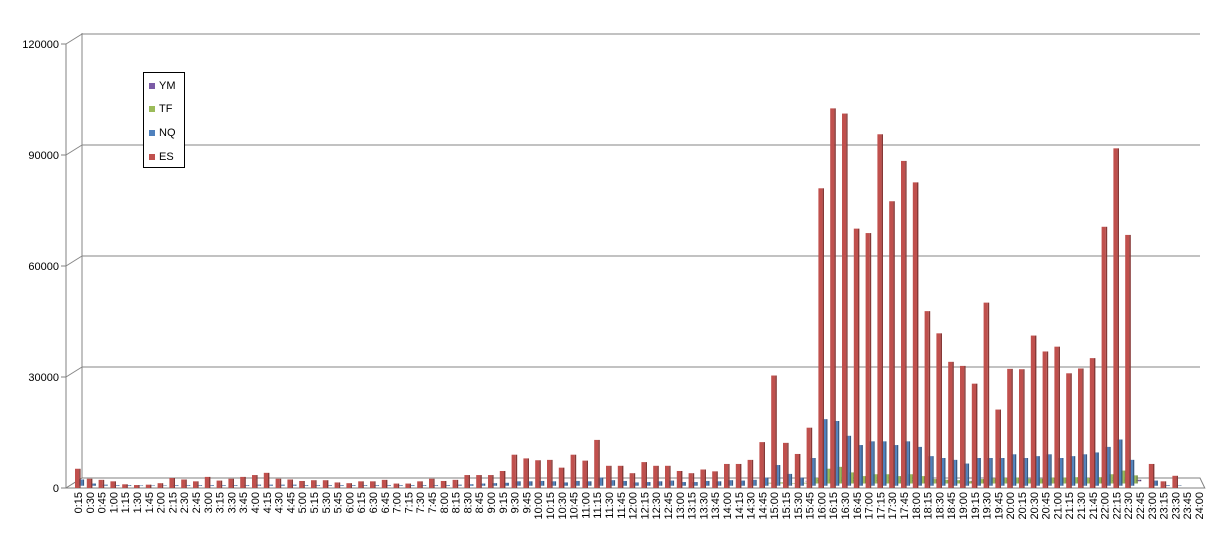 This screenshot has width=1230, height=547. Describe the element at coordinates (173, 502) in the screenshot. I see `x-tick-label: 2:15` at that location.